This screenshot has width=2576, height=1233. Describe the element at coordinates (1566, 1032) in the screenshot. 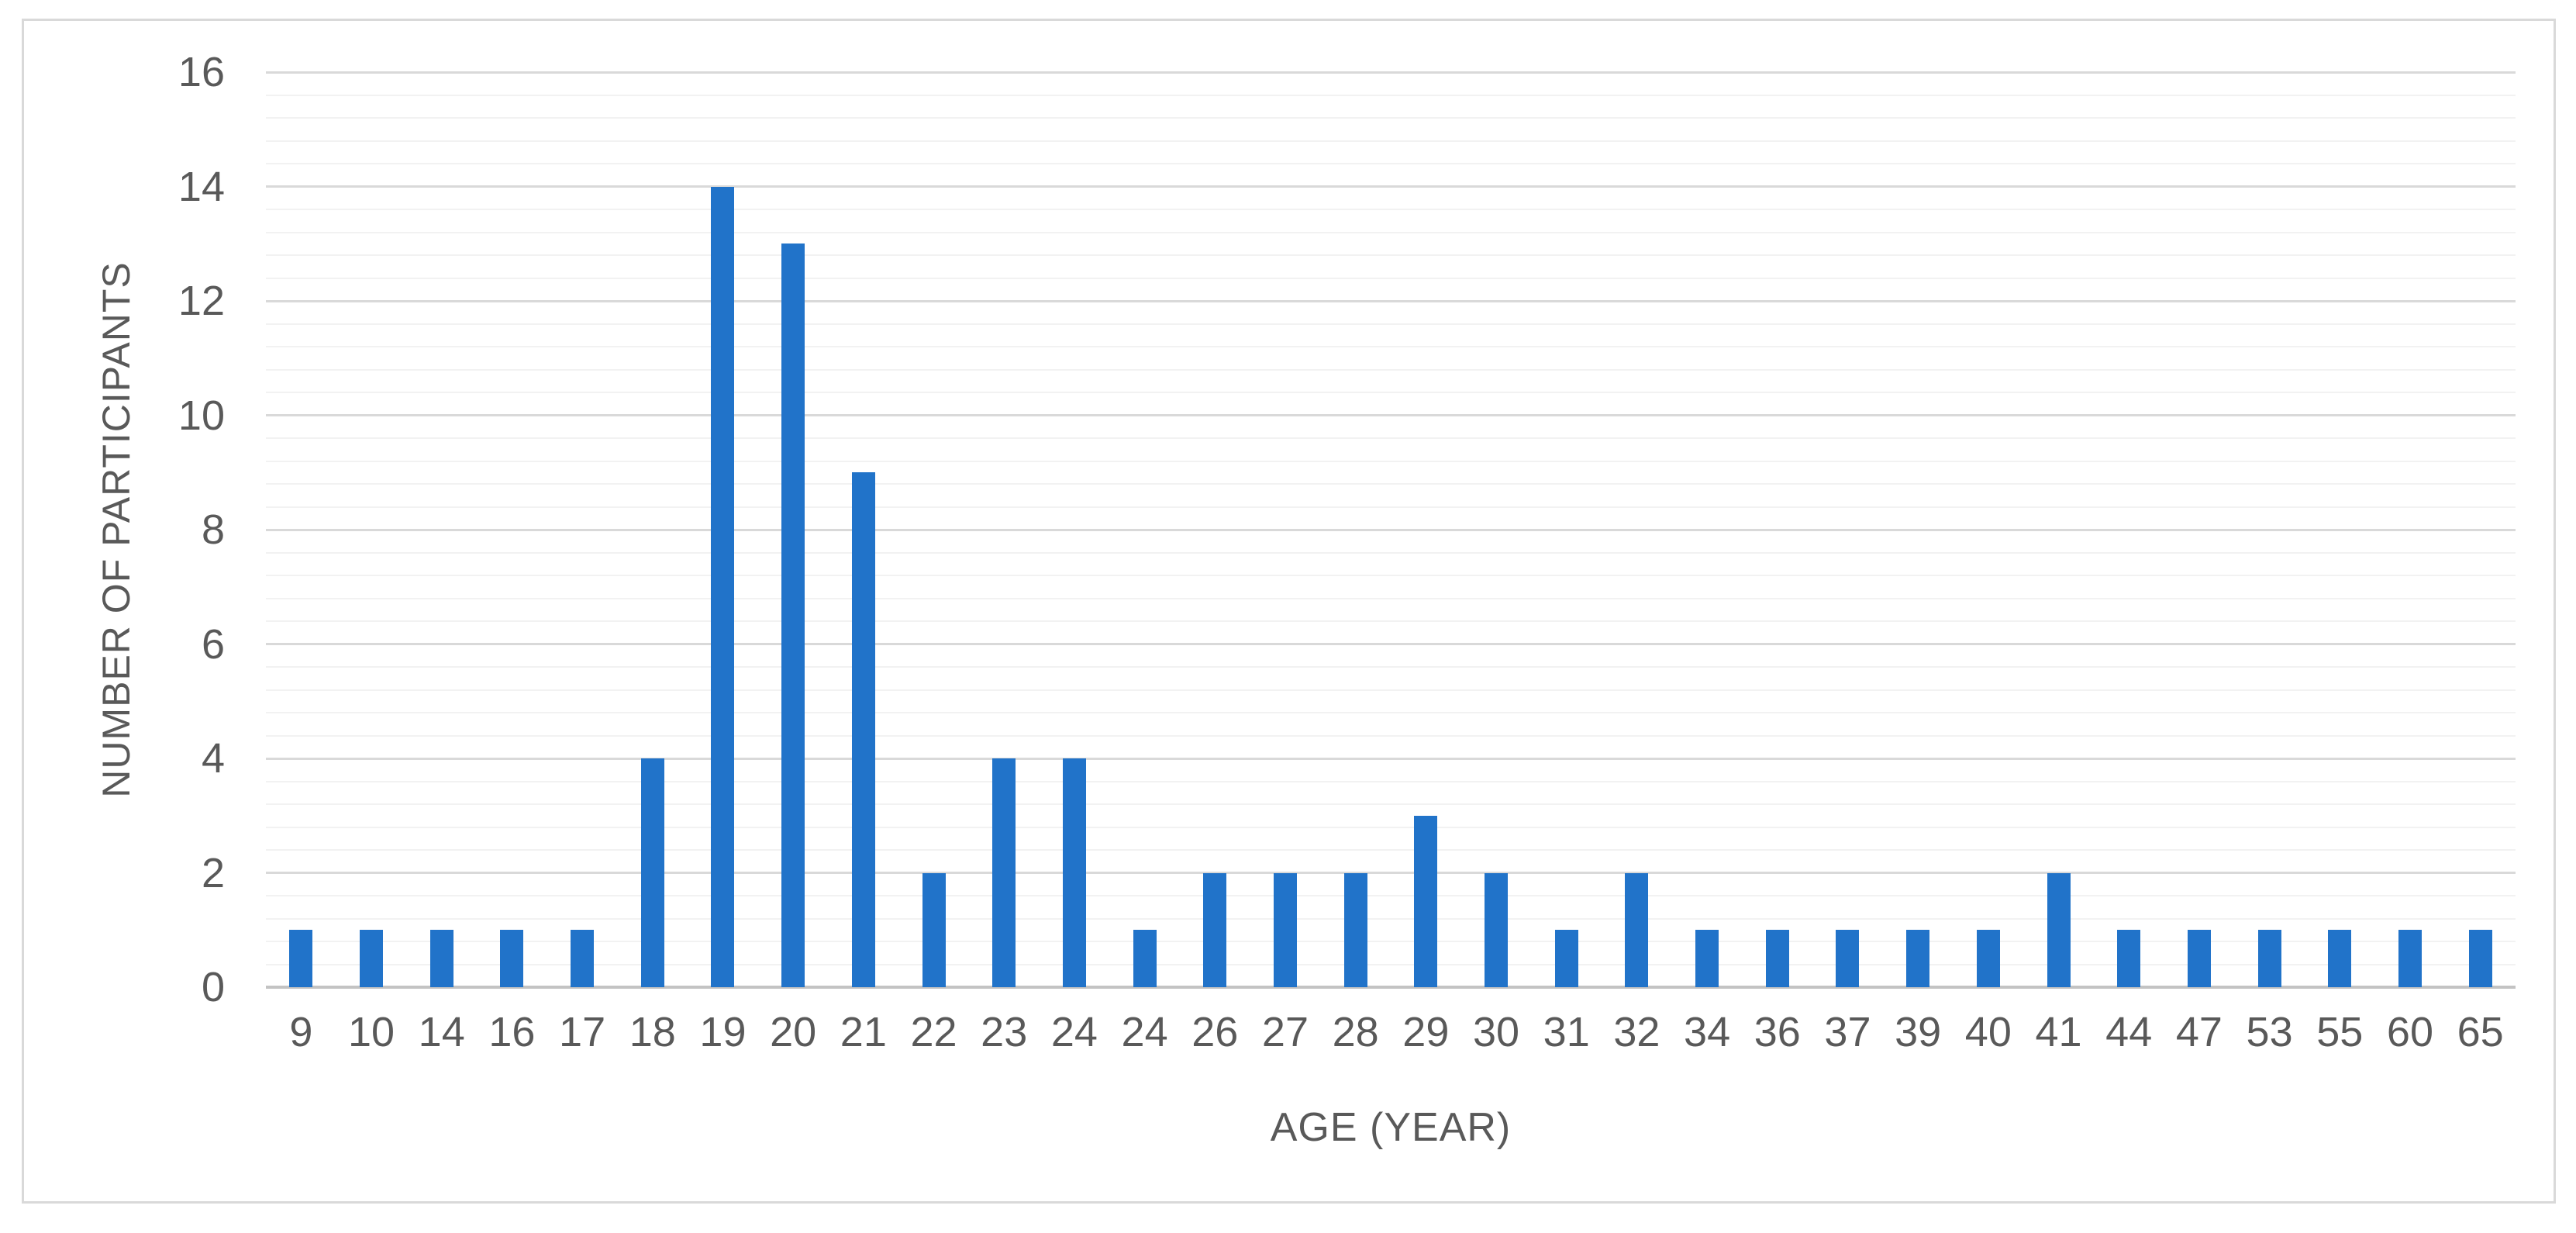

I see `x-tick-label: 31` at that location.